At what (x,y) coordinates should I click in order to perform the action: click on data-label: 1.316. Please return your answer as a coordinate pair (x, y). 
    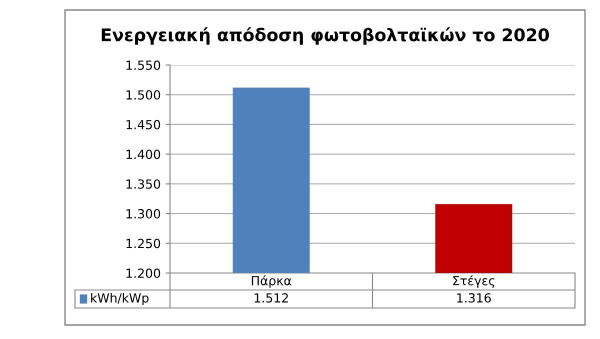
    Looking at the image, I should click on (474, 298).